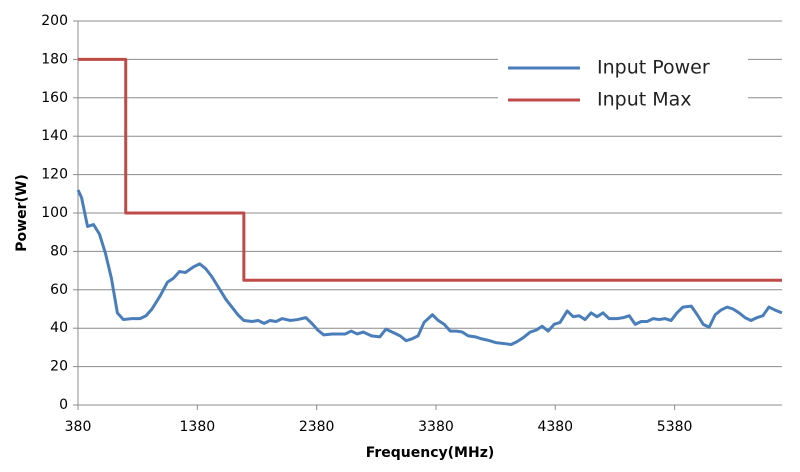 The width and height of the screenshot is (800, 472). I want to click on x-tick-label: 1380, so click(198, 427).